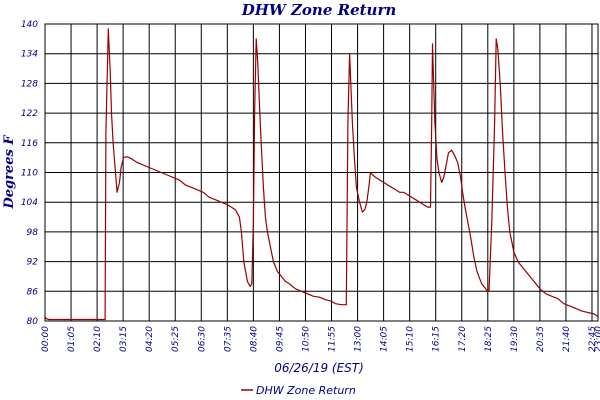  Describe the element at coordinates (29, 203) in the screenshot. I see `y-tick-label: 104` at that location.